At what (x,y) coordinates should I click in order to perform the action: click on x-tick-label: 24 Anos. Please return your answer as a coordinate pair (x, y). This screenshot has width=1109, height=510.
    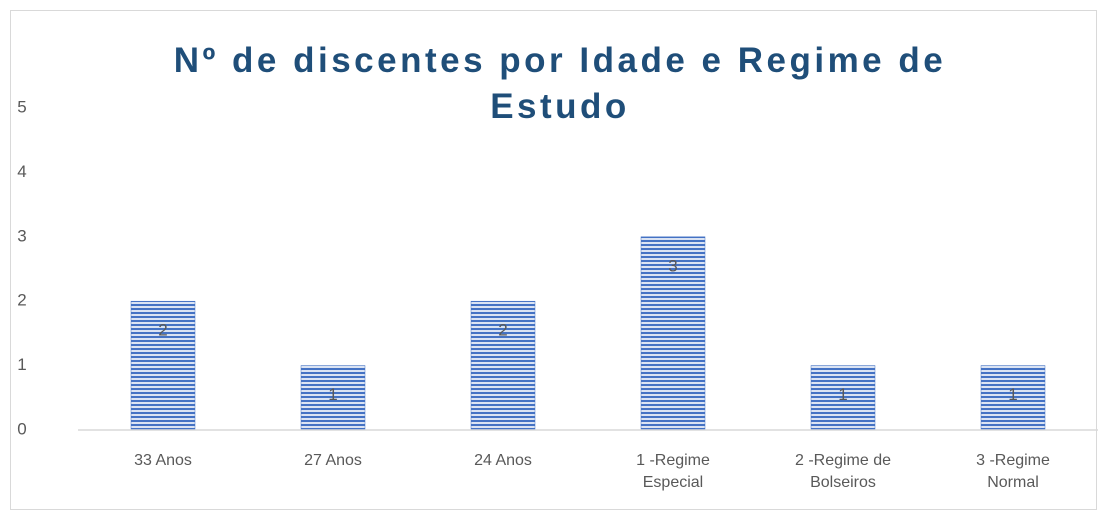
    Looking at the image, I should click on (503, 460).